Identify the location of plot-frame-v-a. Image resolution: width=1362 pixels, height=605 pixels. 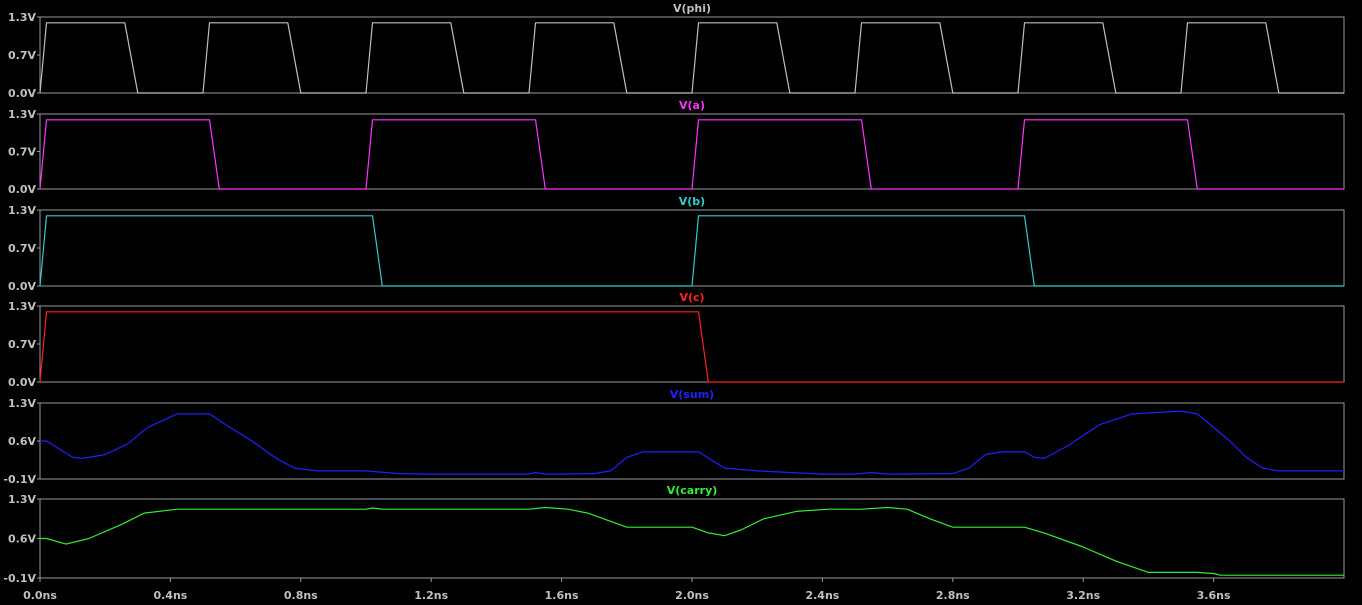
(692, 151).